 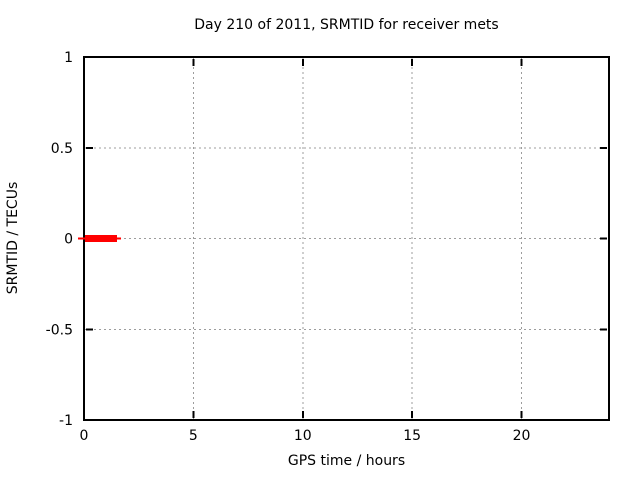 I want to click on x-tick-label: 5, so click(x=193, y=436).